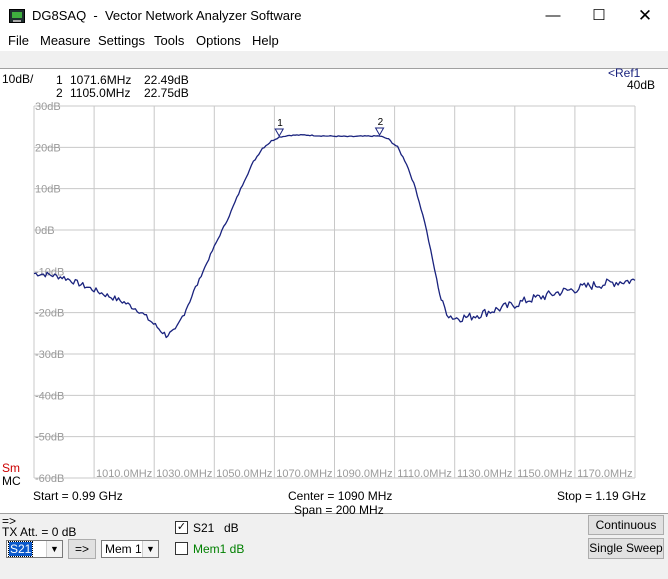 The width and height of the screenshot is (668, 579). I want to click on memory-select-value: Mem 1, so click(123, 549).